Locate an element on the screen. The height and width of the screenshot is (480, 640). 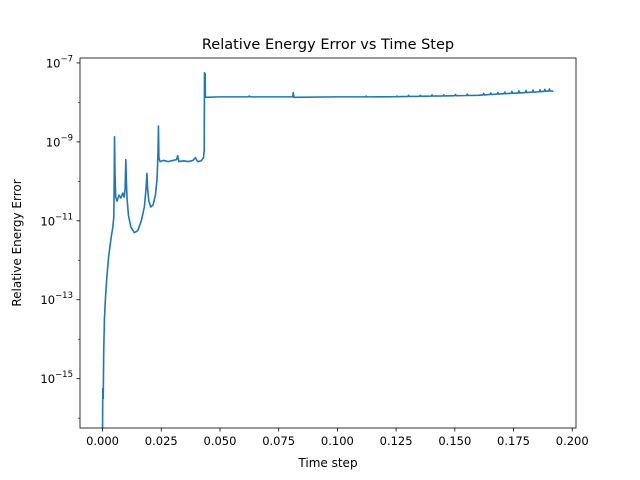
x-tick-label: 0.150 is located at coordinates (454, 441).